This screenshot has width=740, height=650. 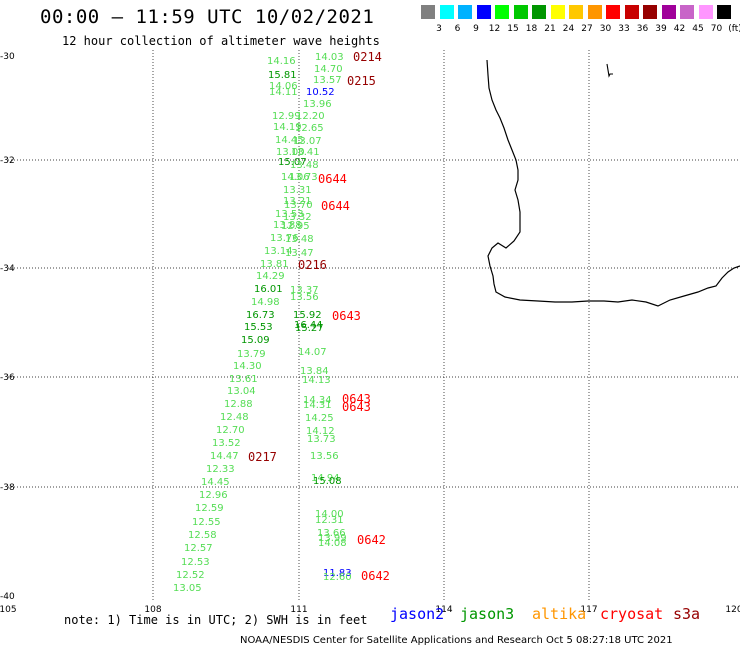 What do you see at coordinates (632, 614) in the screenshot?
I see `legend-cryosat: cryosat` at bounding box center [632, 614].